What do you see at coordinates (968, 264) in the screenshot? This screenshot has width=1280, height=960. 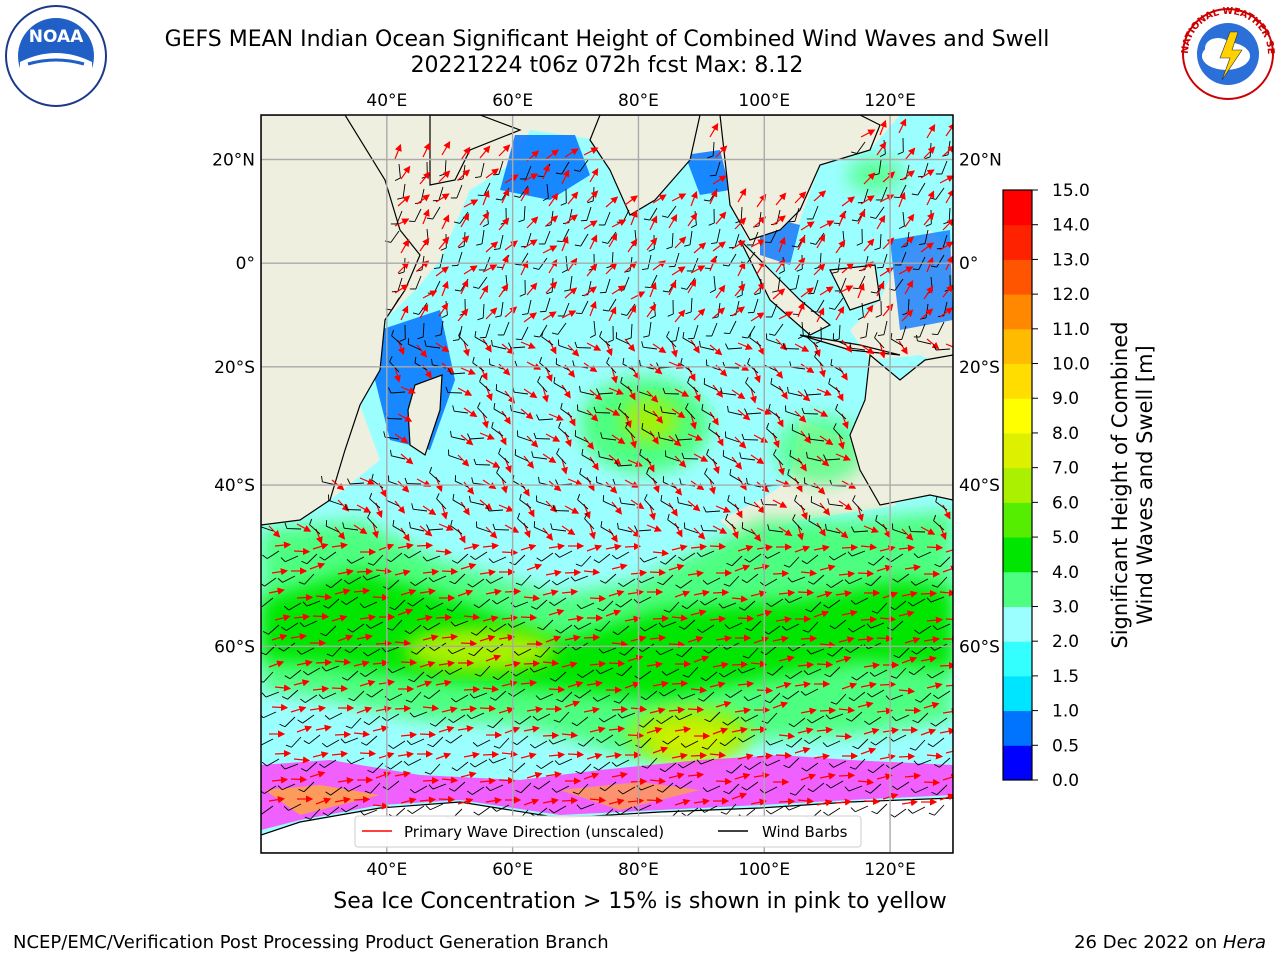 I see `lat-tick-right: 0°` at bounding box center [968, 264].